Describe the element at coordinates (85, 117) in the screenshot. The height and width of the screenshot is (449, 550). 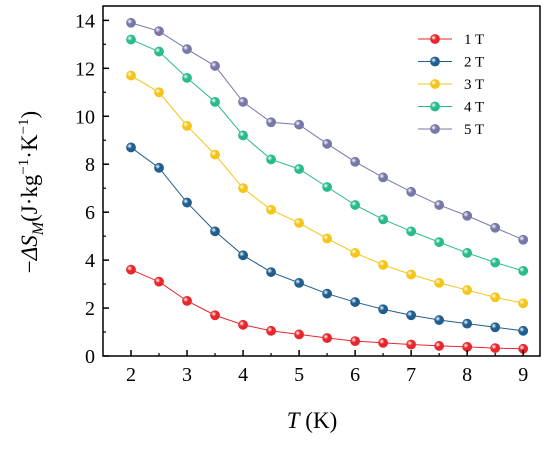
I see `y-tick-label: 10` at that location.